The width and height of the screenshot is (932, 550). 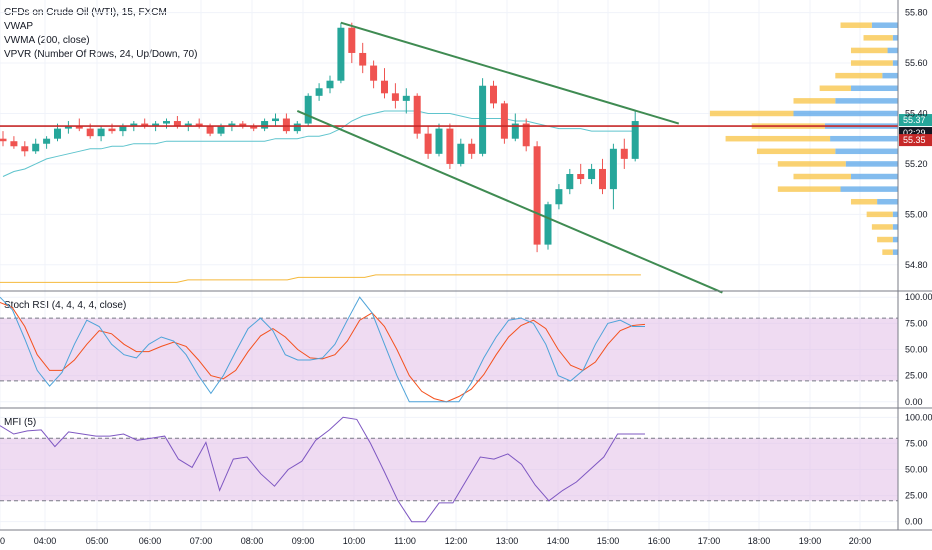 I want to click on stoch-y-tick-label: 50.00, so click(x=916, y=350).